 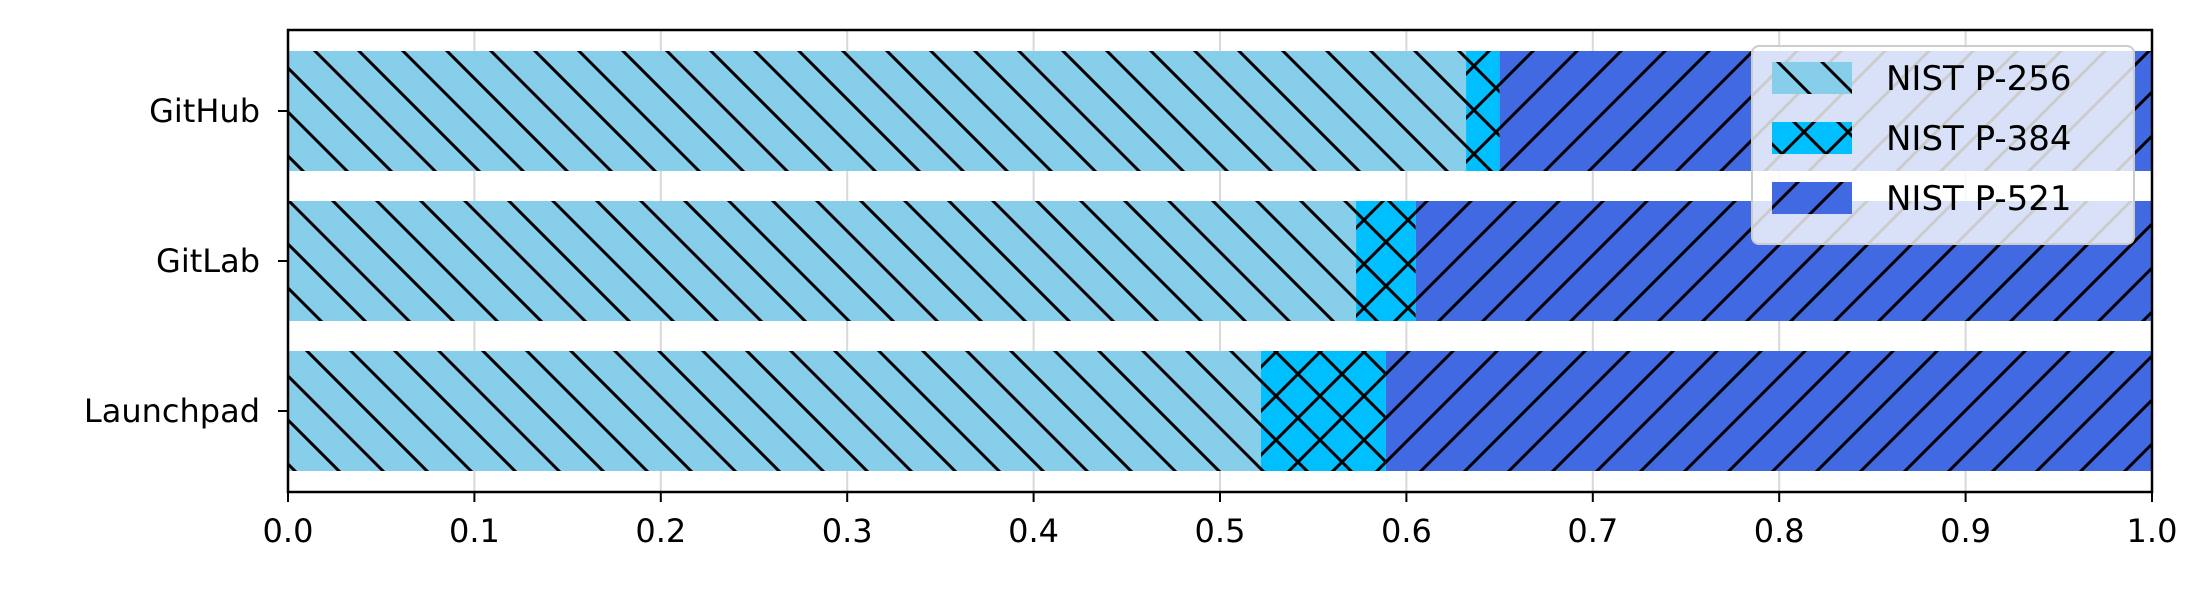 What do you see at coordinates (172, 411) in the screenshot?
I see `y-tick-label: Launchpad` at bounding box center [172, 411].